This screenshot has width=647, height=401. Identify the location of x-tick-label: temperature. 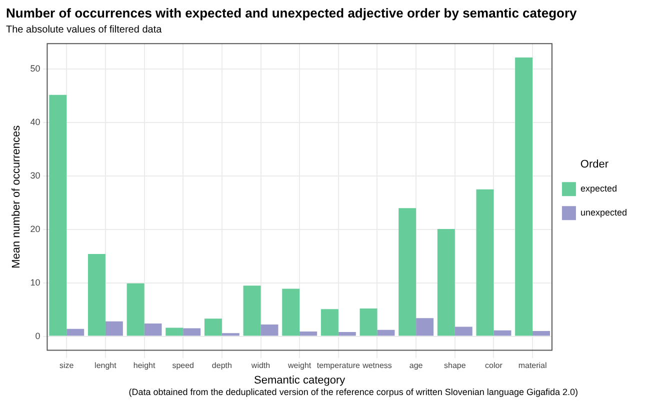
(338, 365).